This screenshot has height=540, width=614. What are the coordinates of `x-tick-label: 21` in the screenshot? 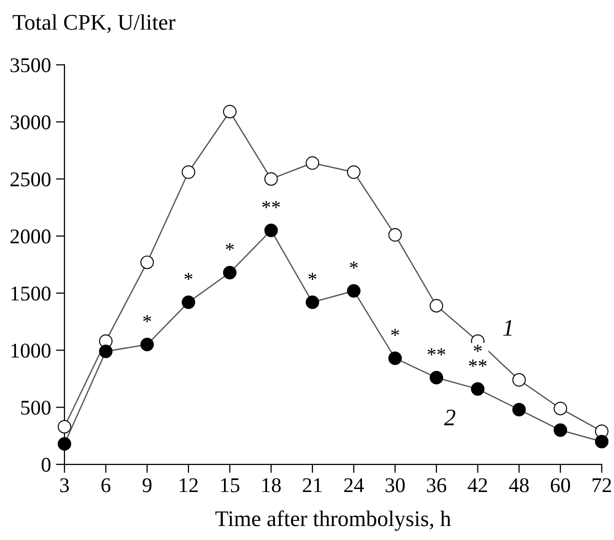 It's located at (312, 485).